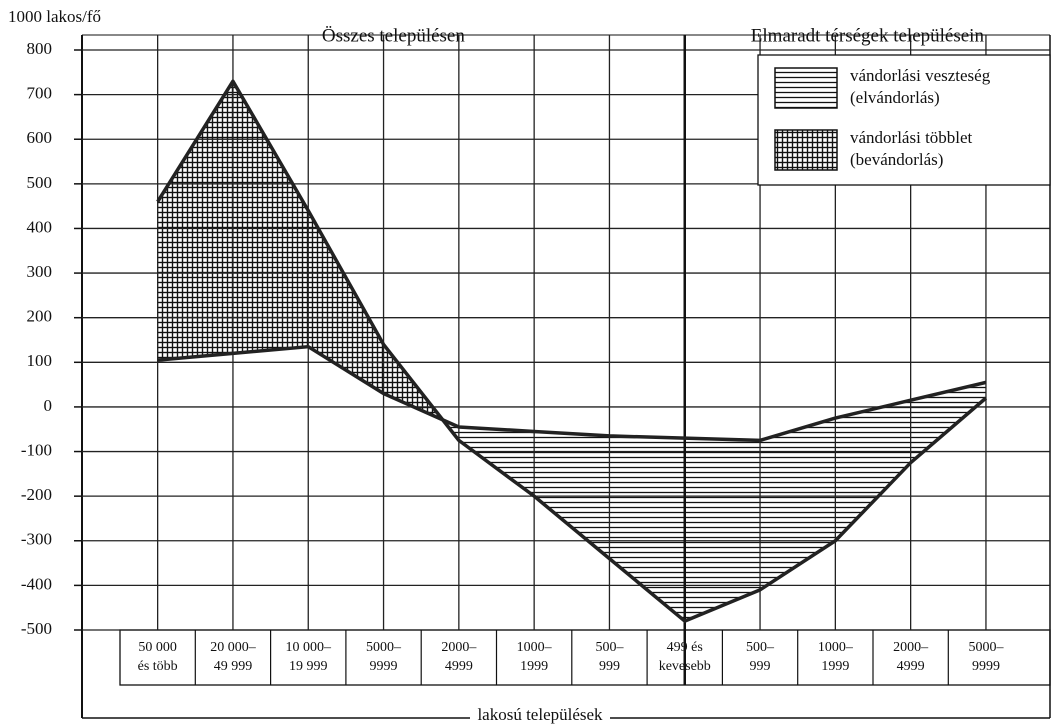 This screenshot has width=1056, height=726. Describe the element at coordinates (36, 449) in the screenshot. I see `y-tick-label: -100` at that location.